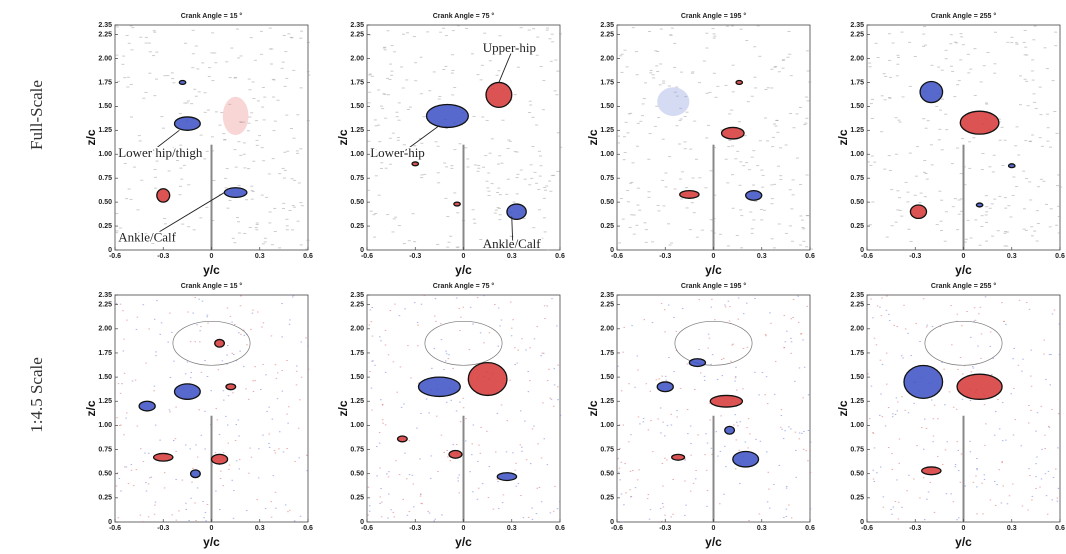 The height and width of the screenshot is (554, 1066). I want to click on cyclist-outline, so click(963, 343).